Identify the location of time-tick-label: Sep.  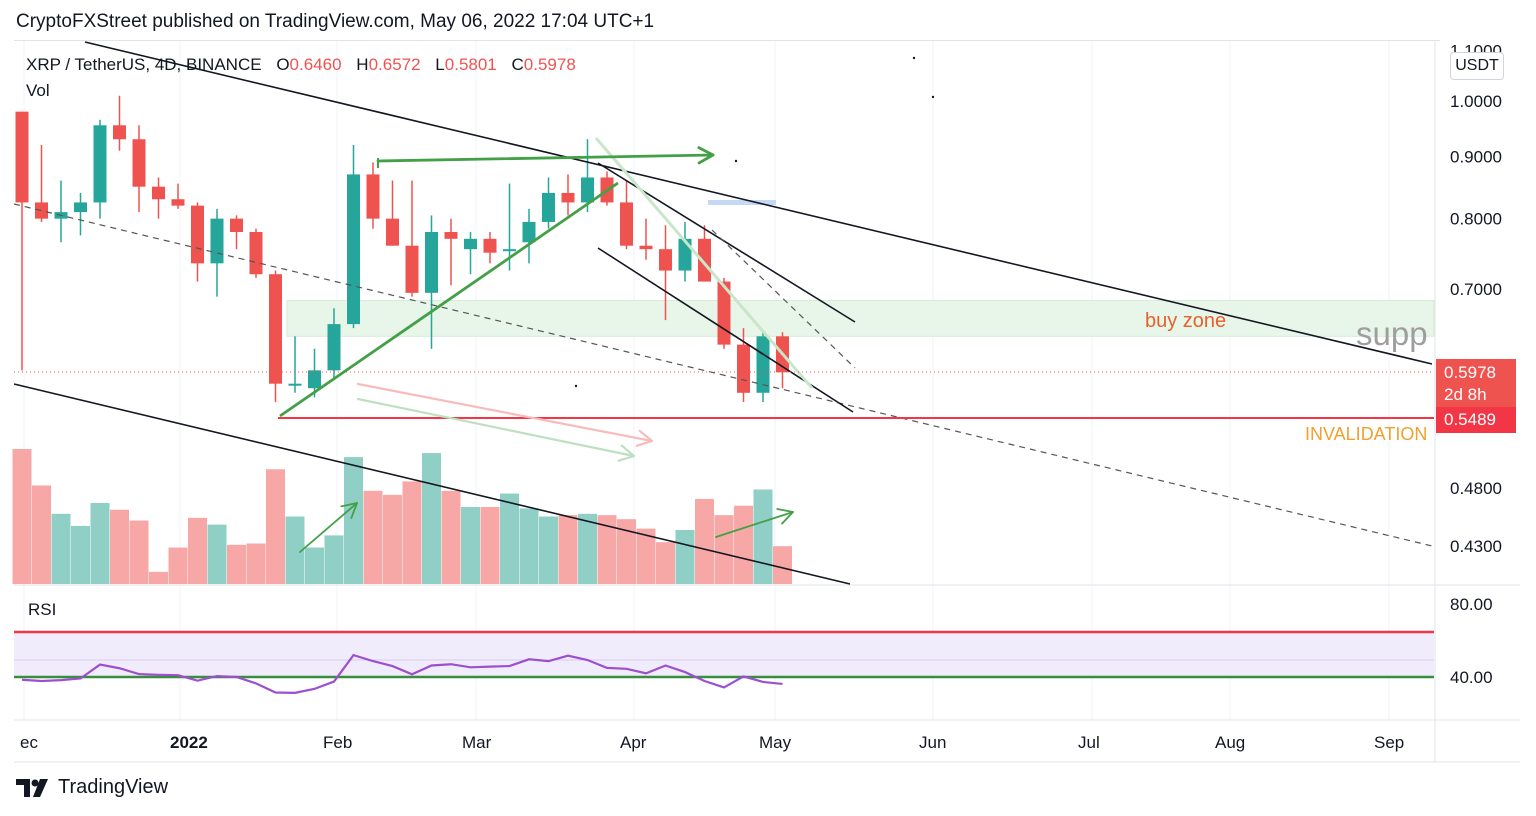
(1389, 742).